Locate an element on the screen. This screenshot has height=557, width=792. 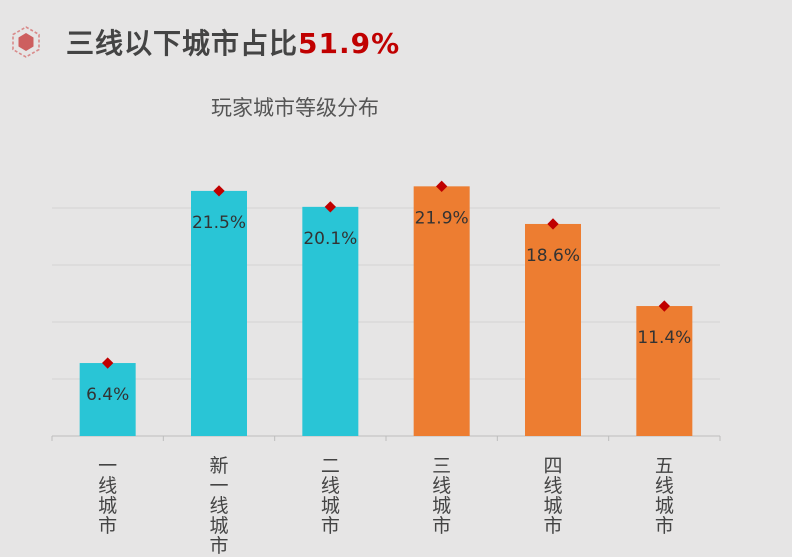
data-label: 20.1% is located at coordinates (330, 239).